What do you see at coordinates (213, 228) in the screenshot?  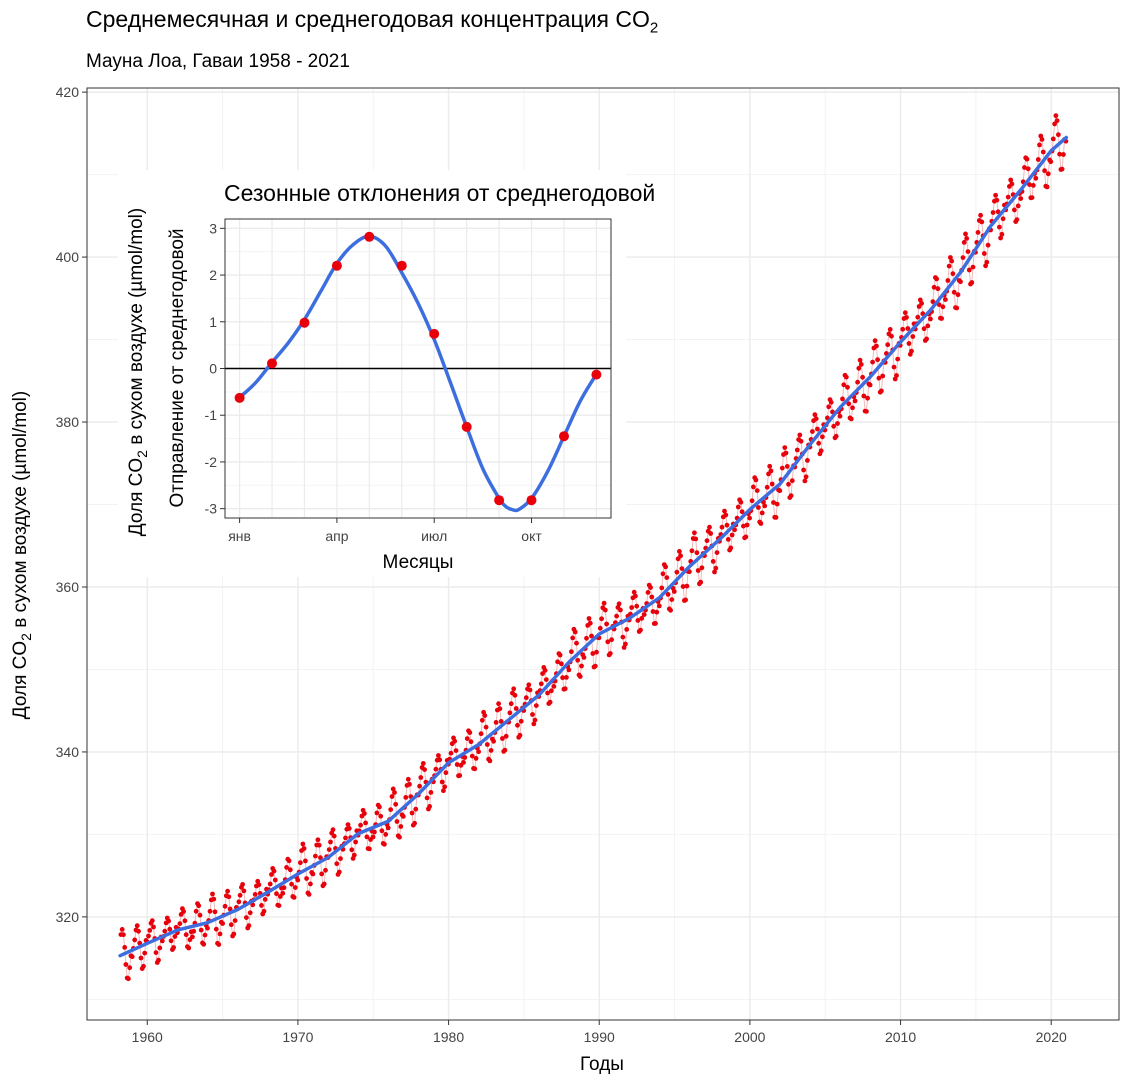 I see `inset-y-tick-label: 3` at bounding box center [213, 228].